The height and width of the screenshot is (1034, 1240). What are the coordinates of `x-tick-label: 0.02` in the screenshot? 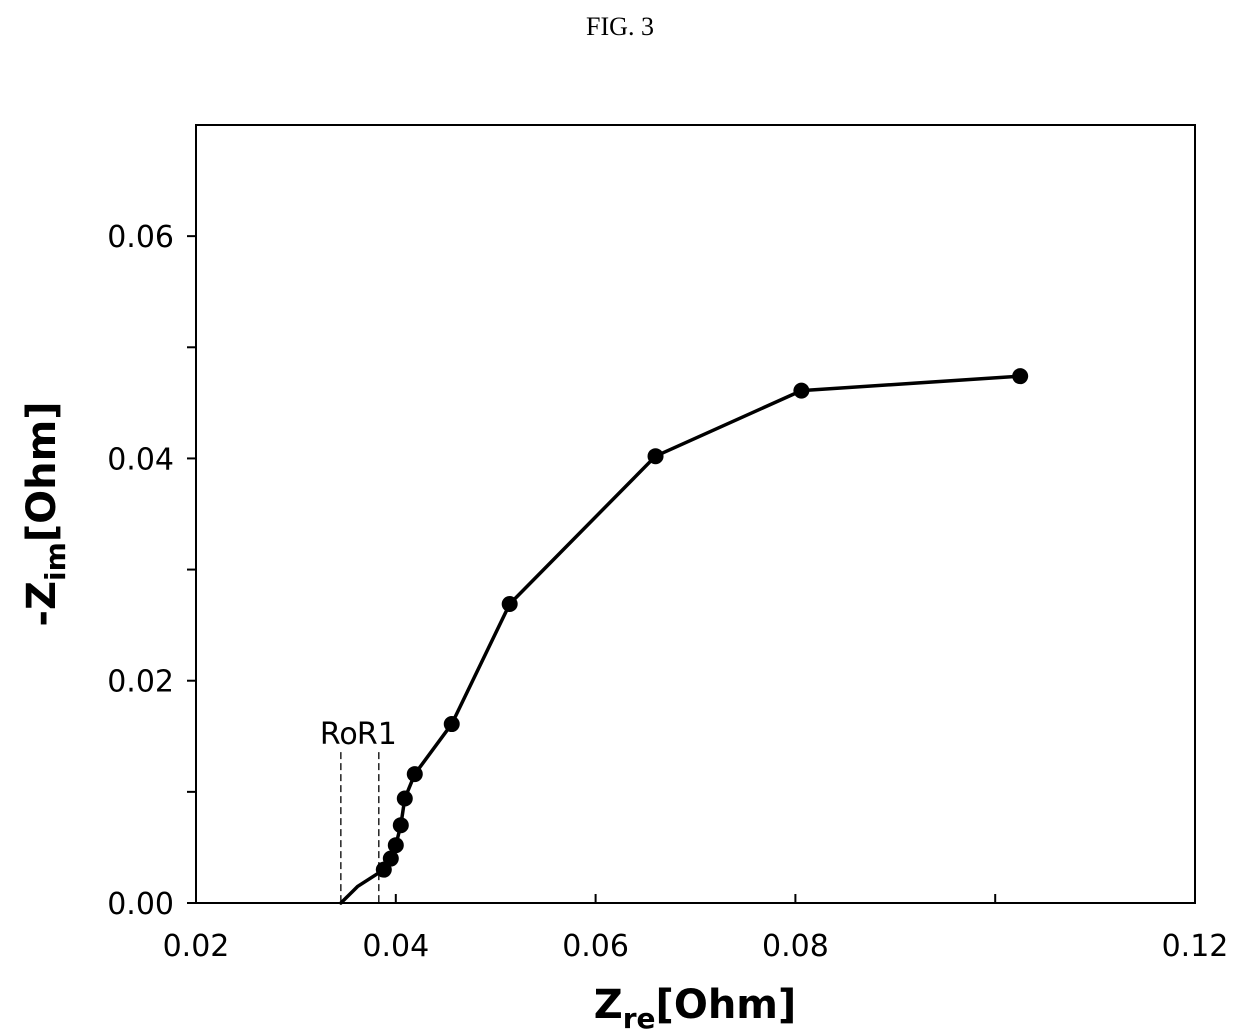 It's located at (196, 946).